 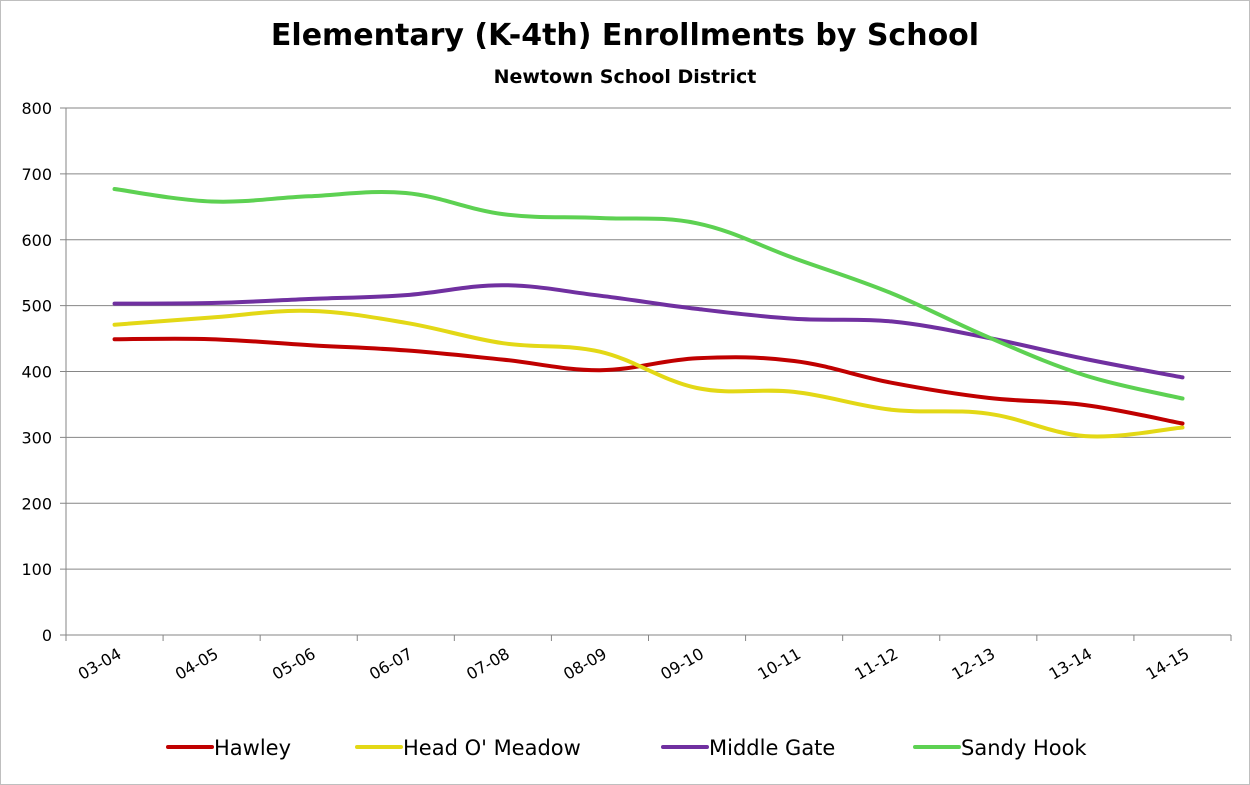 I want to click on y-tick-label: 200, so click(x=36, y=503).